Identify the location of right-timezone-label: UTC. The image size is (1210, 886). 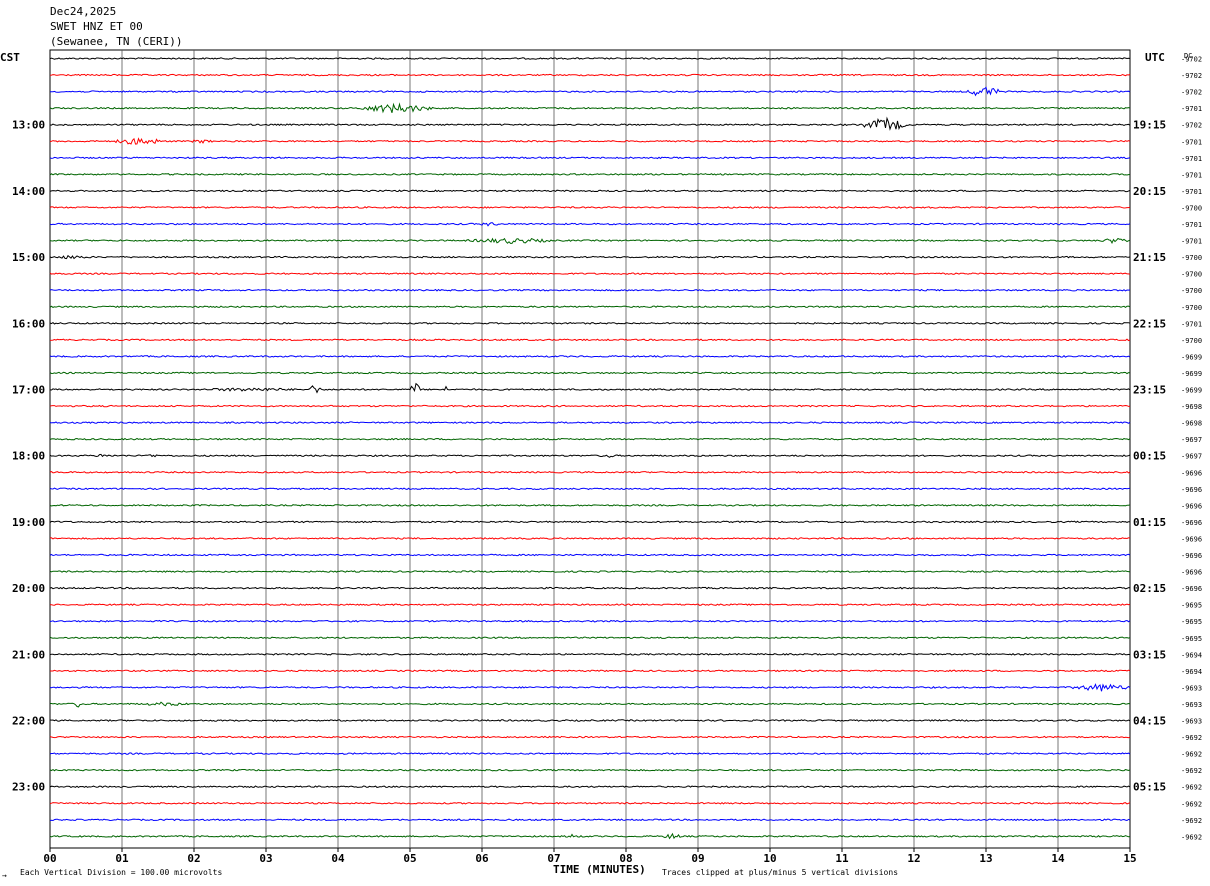
(1155, 57).